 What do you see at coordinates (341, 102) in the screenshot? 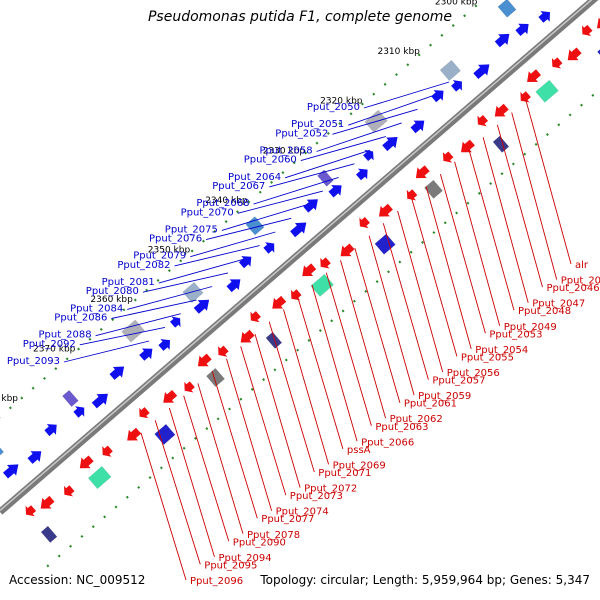
I see `scale-label: 2320 kbp` at bounding box center [341, 102].